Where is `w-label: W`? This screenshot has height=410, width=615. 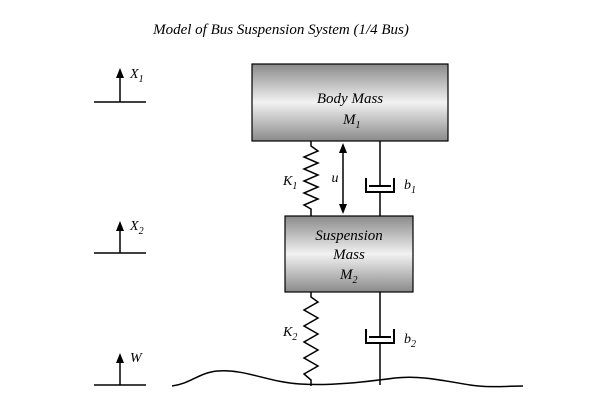 w-label: W is located at coordinates (136, 358).